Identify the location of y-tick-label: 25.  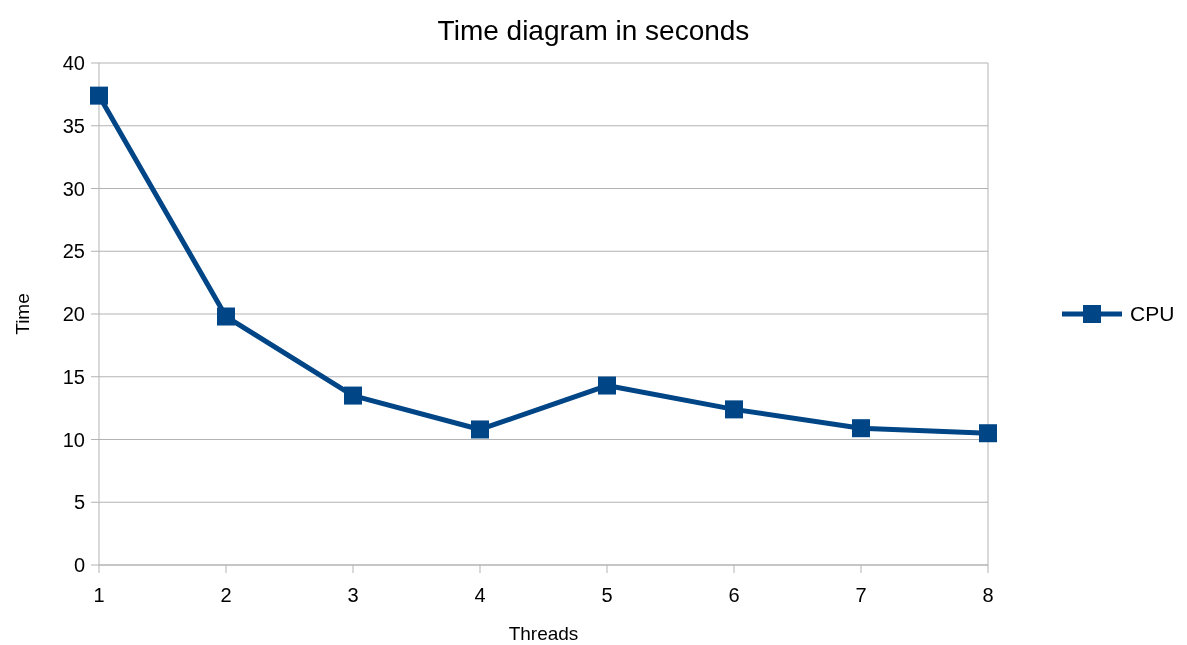
(73, 251).